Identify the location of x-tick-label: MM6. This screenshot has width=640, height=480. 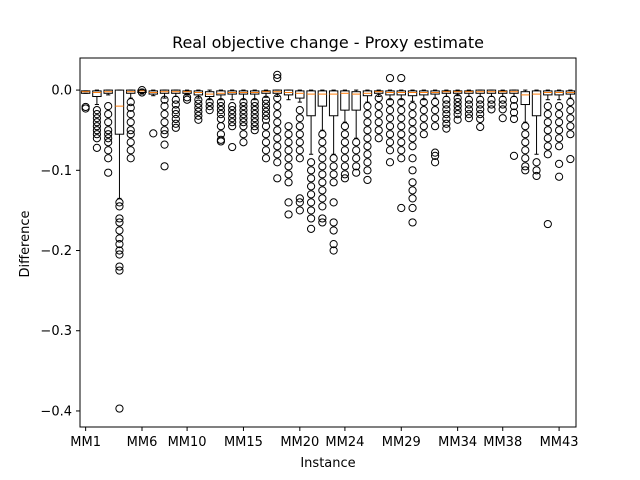
(142, 442).